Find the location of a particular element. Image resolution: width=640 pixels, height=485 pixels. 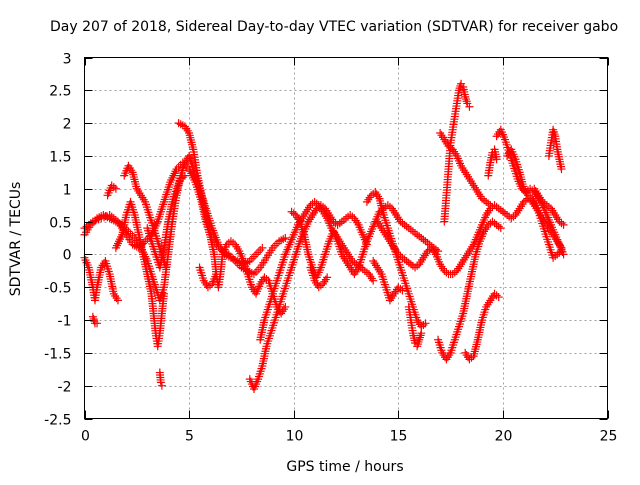

y-tick-label: 0 is located at coordinates (67, 256).